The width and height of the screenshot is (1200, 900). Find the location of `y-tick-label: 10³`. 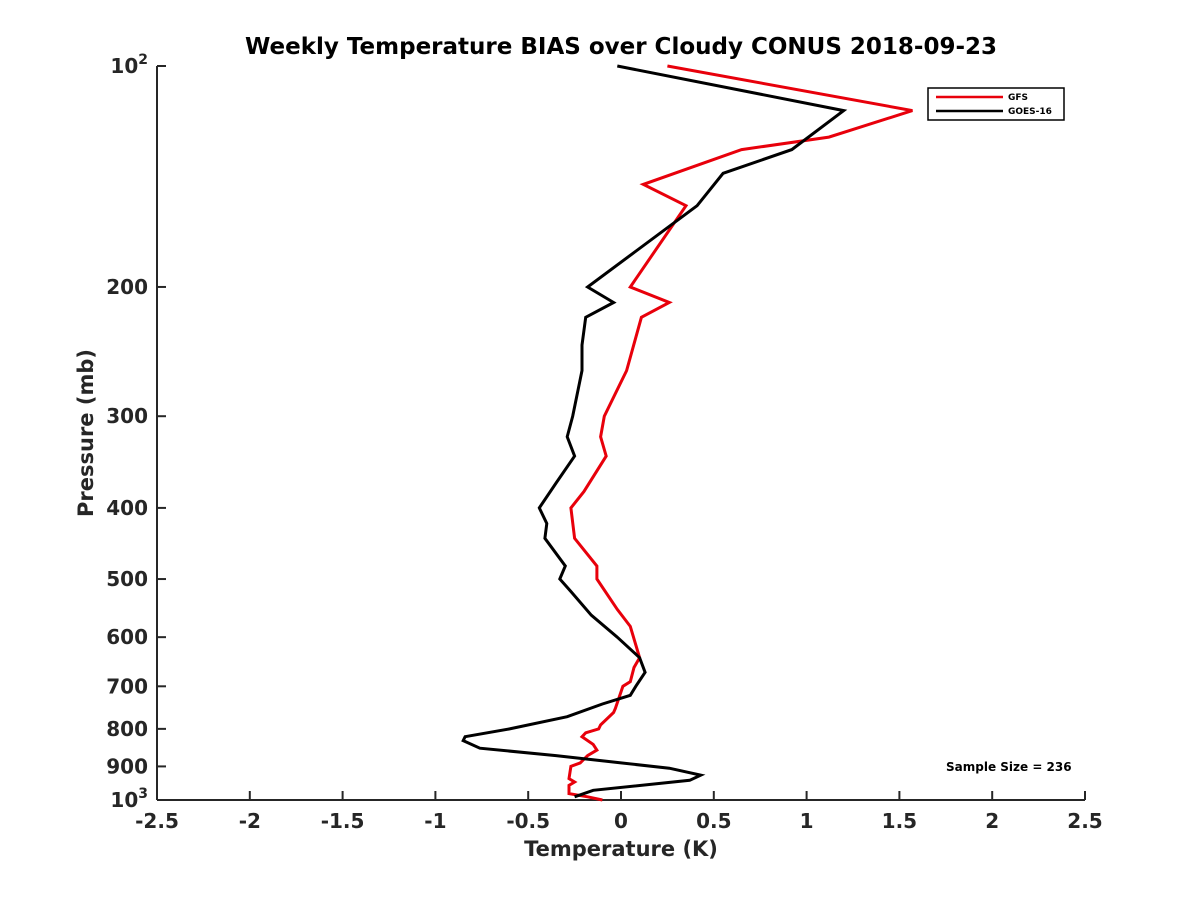

y-tick-label: 10³ is located at coordinates (129, 799).